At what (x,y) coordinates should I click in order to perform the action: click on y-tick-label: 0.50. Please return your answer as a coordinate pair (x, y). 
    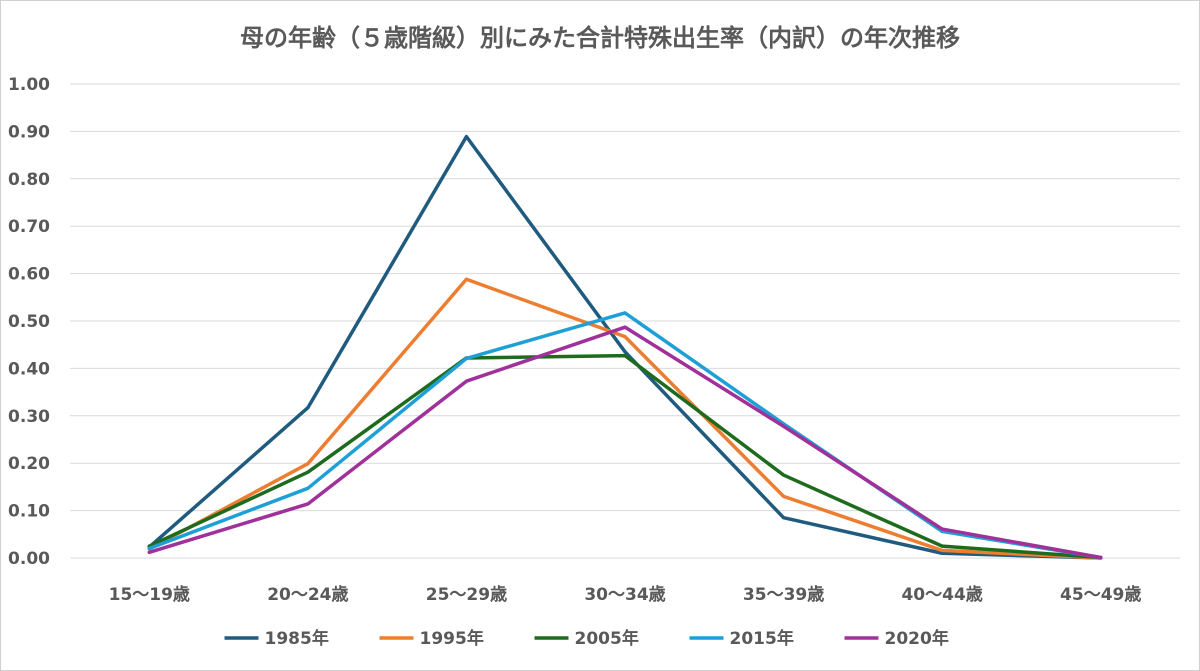
    Looking at the image, I should click on (29, 322).